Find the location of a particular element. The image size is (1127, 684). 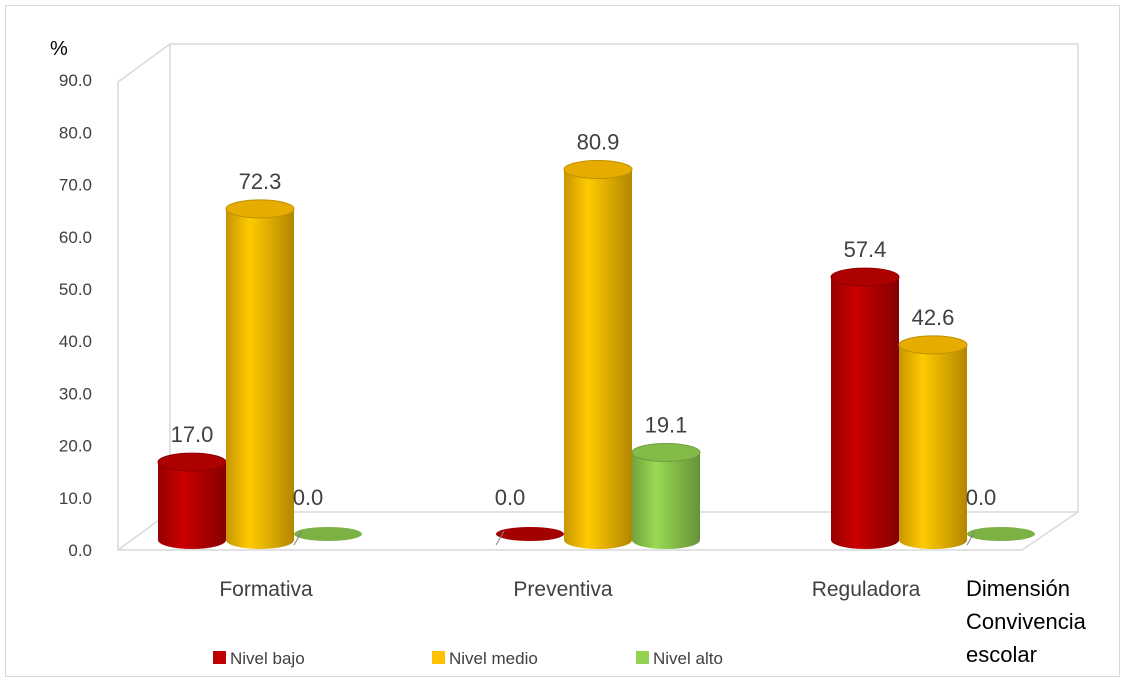

y-tick-label: 90.0 is located at coordinates (75, 80).